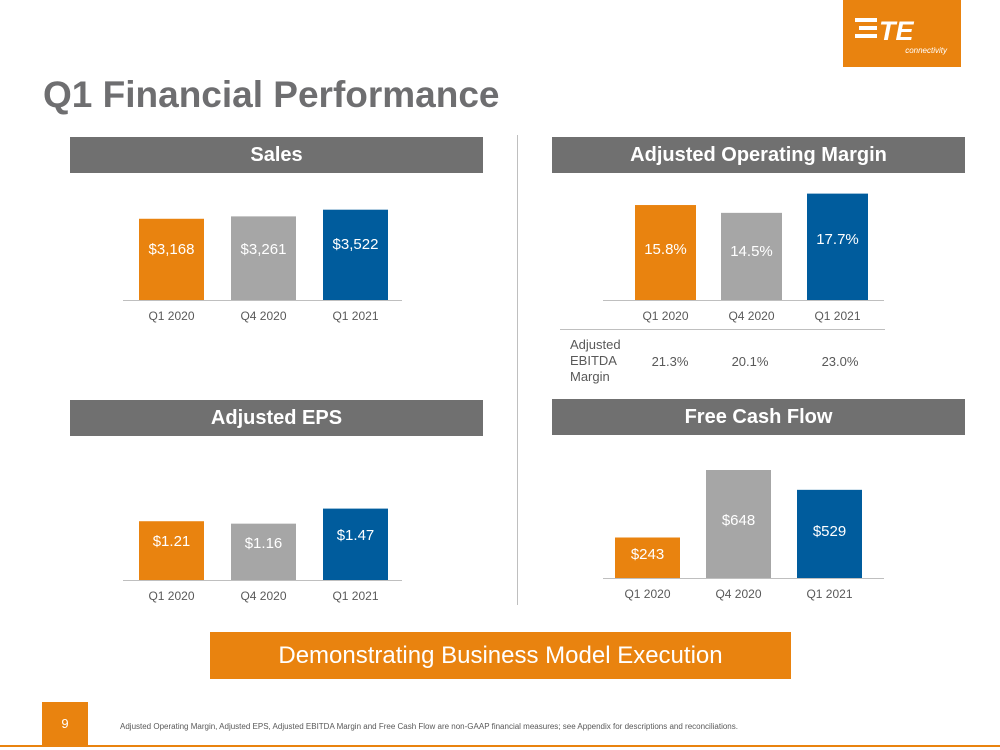 The height and width of the screenshot is (750, 1000). What do you see at coordinates (271, 94) in the screenshot?
I see `page-title: Q1 Financial Performance` at bounding box center [271, 94].